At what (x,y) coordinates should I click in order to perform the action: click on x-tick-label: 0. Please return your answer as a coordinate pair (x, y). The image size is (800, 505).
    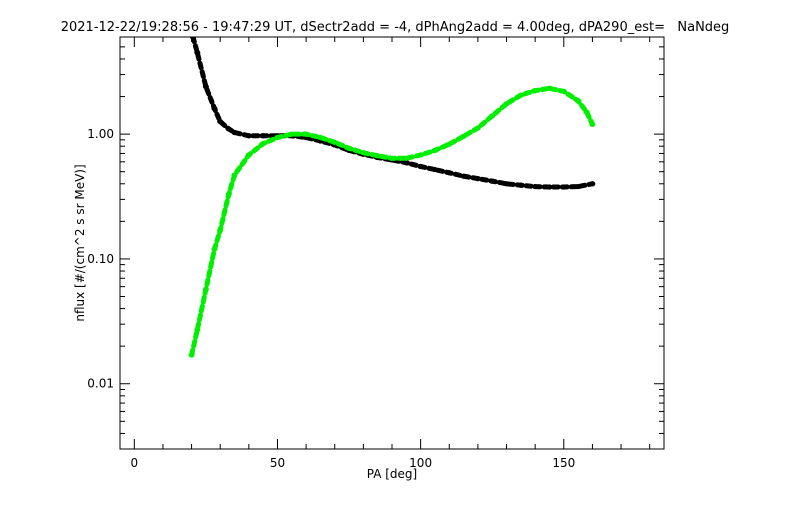
    Looking at the image, I should click on (134, 463).